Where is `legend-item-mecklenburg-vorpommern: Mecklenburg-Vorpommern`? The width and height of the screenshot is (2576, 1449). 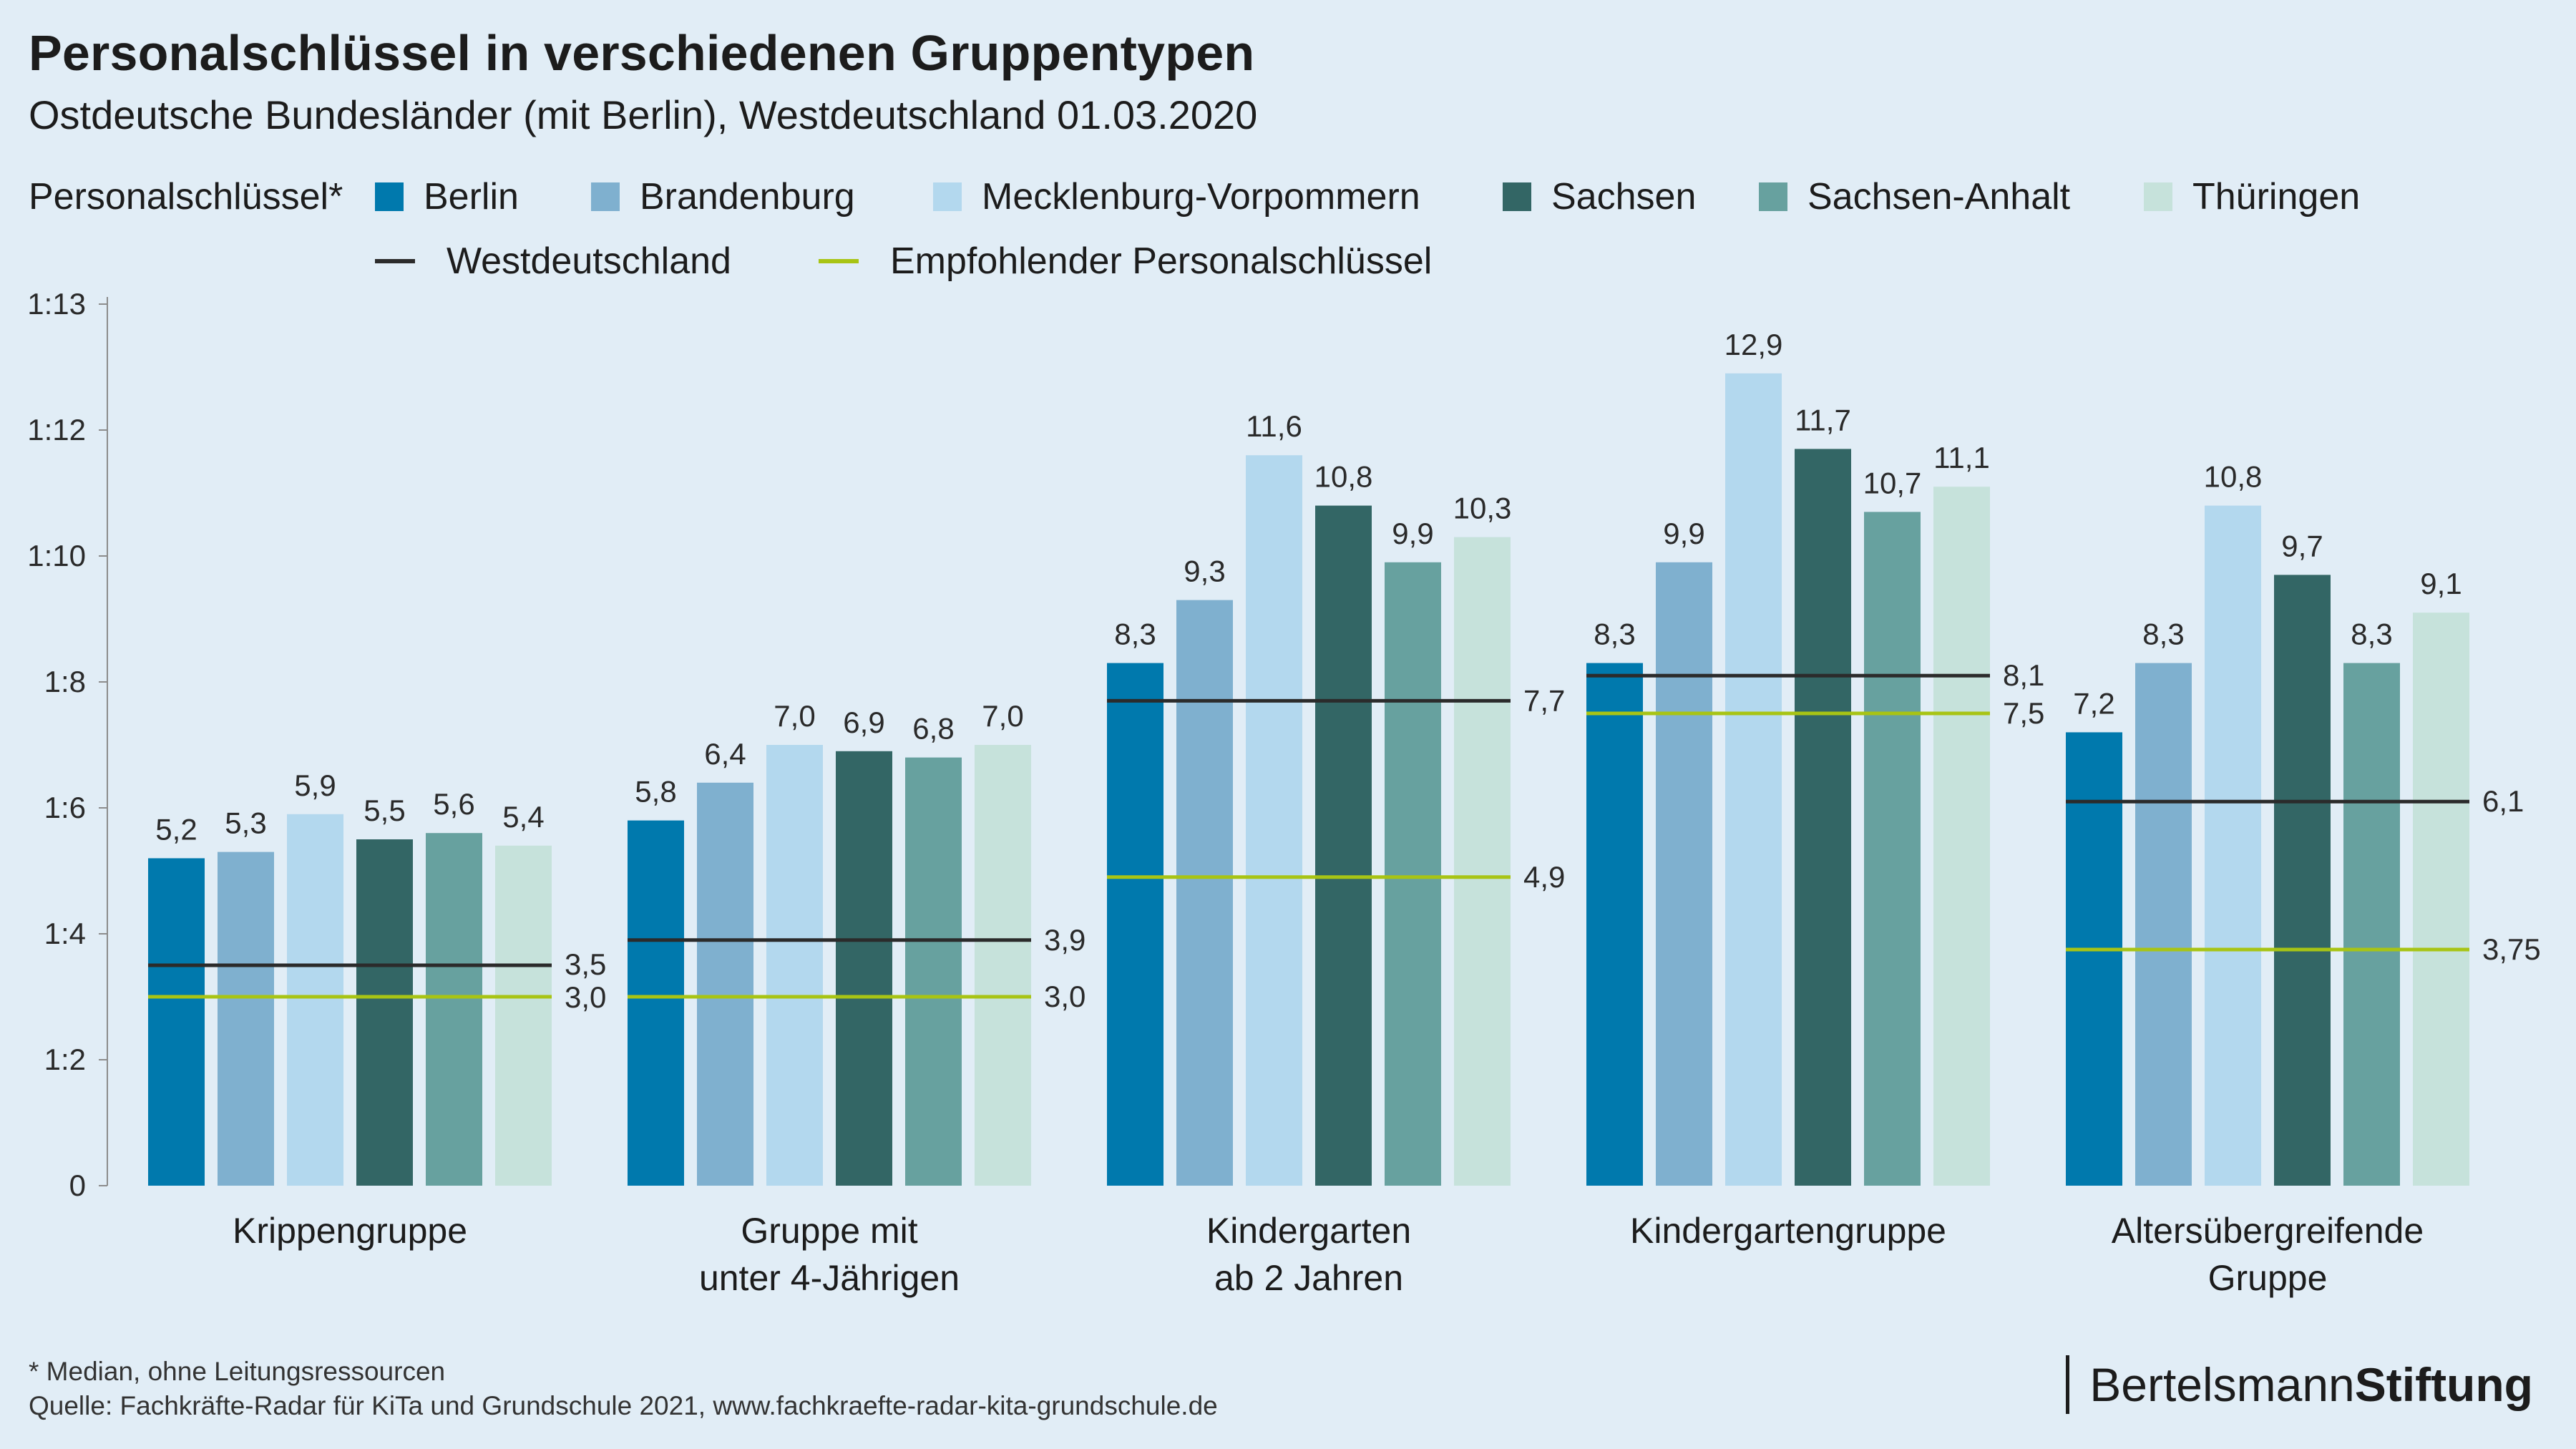 legend-item-mecklenburg-vorpommern: Mecklenburg-Vorpommern is located at coordinates (1176, 196).